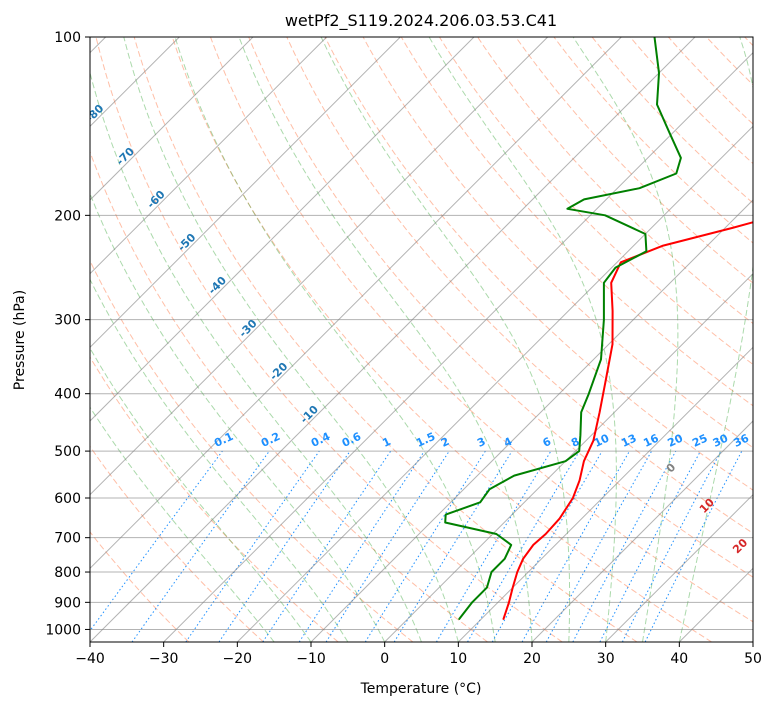 The height and width of the screenshot is (708, 775). What do you see at coordinates (164, 659) in the screenshot?
I see `x-tick-label: −30` at bounding box center [164, 659].